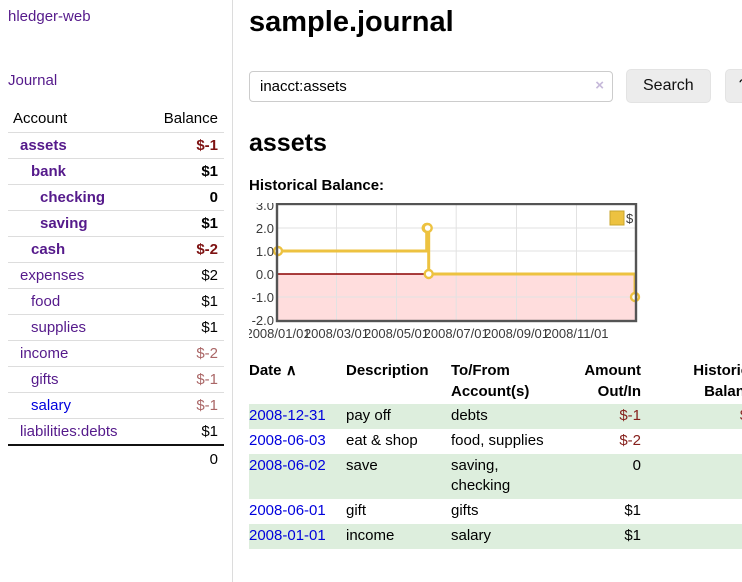 This screenshot has height=582, width=742. I want to click on account-row-bank: bank $1, so click(116, 171).